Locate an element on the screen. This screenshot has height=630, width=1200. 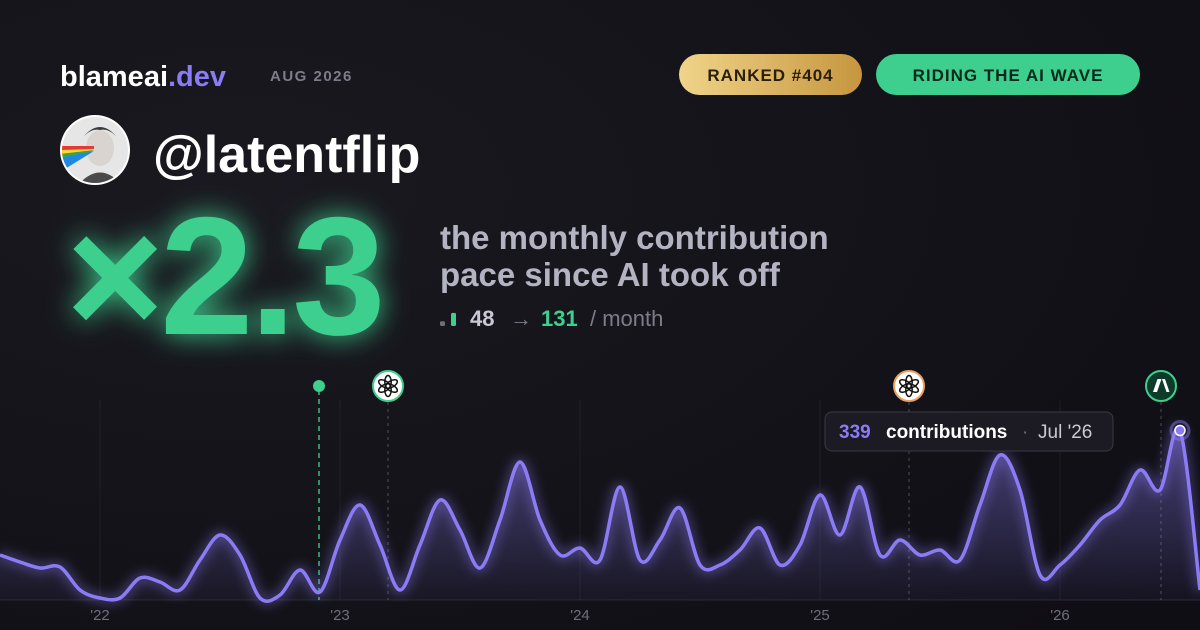
event-dot is located at coordinates (319, 386).